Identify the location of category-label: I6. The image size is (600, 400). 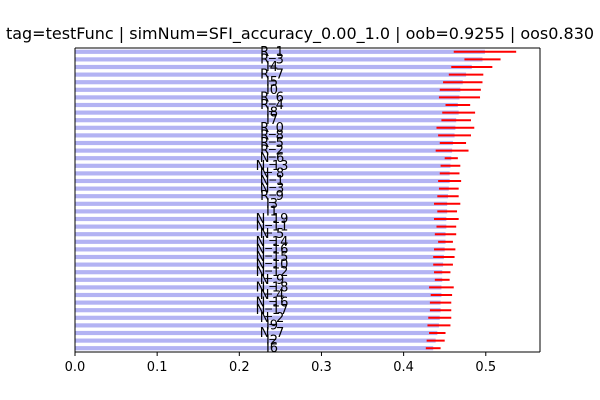
(272, 348).